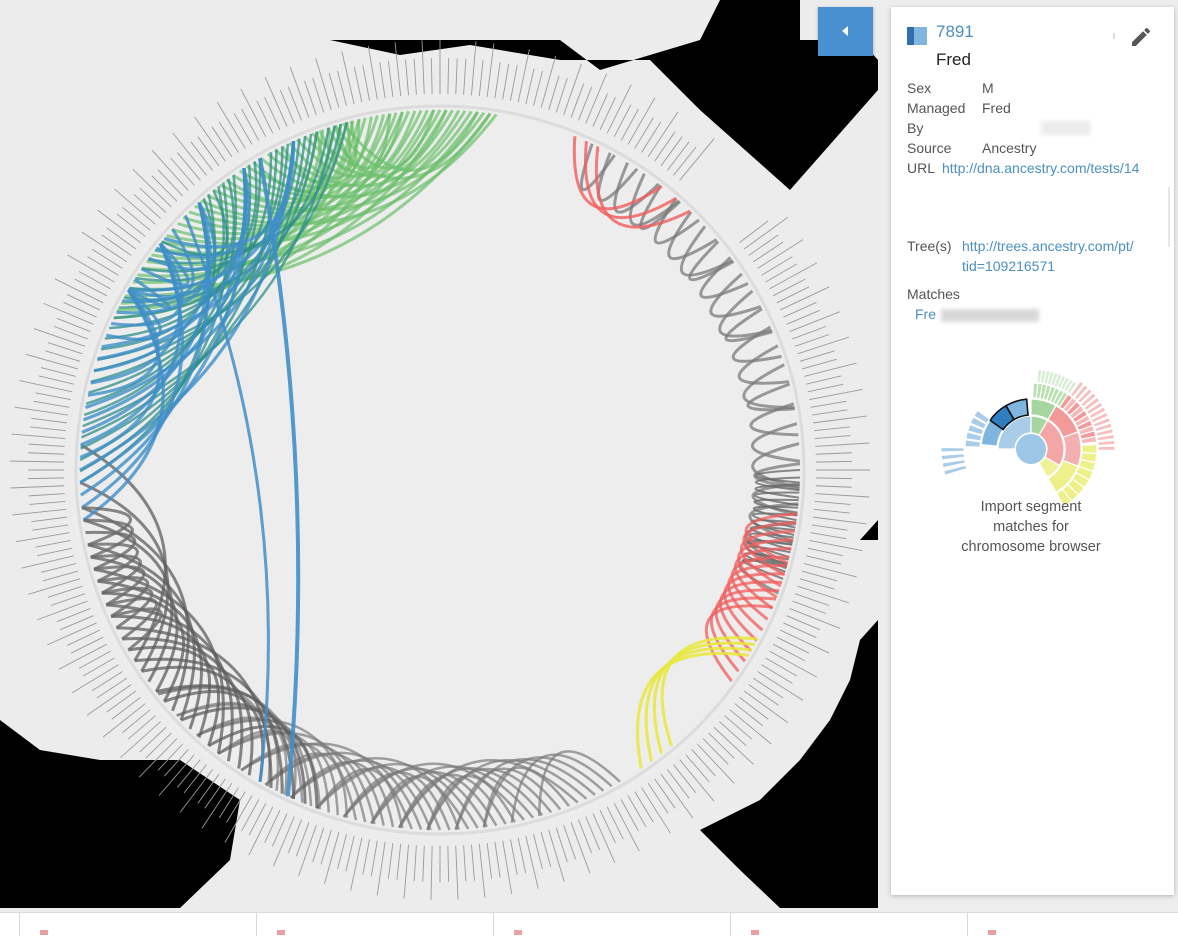  What do you see at coordinates (845, 31) in the screenshot?
I see `collapse-panel-button` at bounding box center [845, 31].